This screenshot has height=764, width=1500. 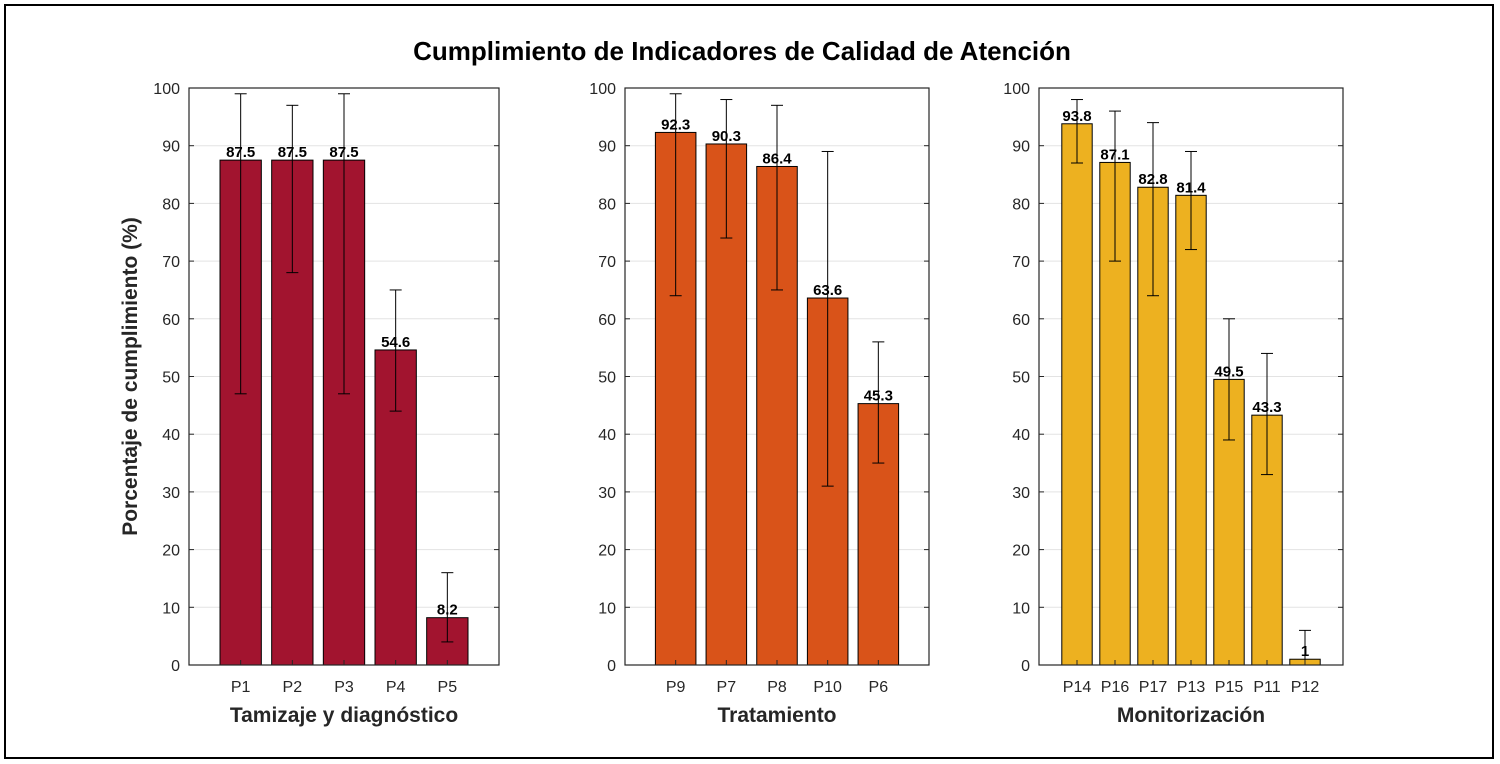 I want to click on x-tick-label-P8: P8, so click(x=777, y=687).